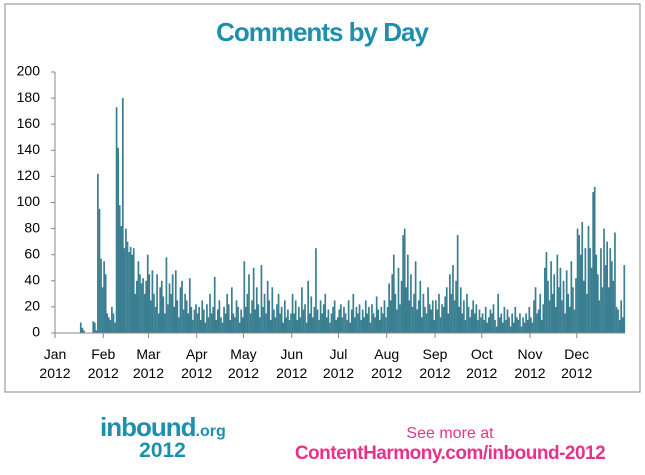  I want to click on x-tick-label: Feb 2012, so click(103, 363).